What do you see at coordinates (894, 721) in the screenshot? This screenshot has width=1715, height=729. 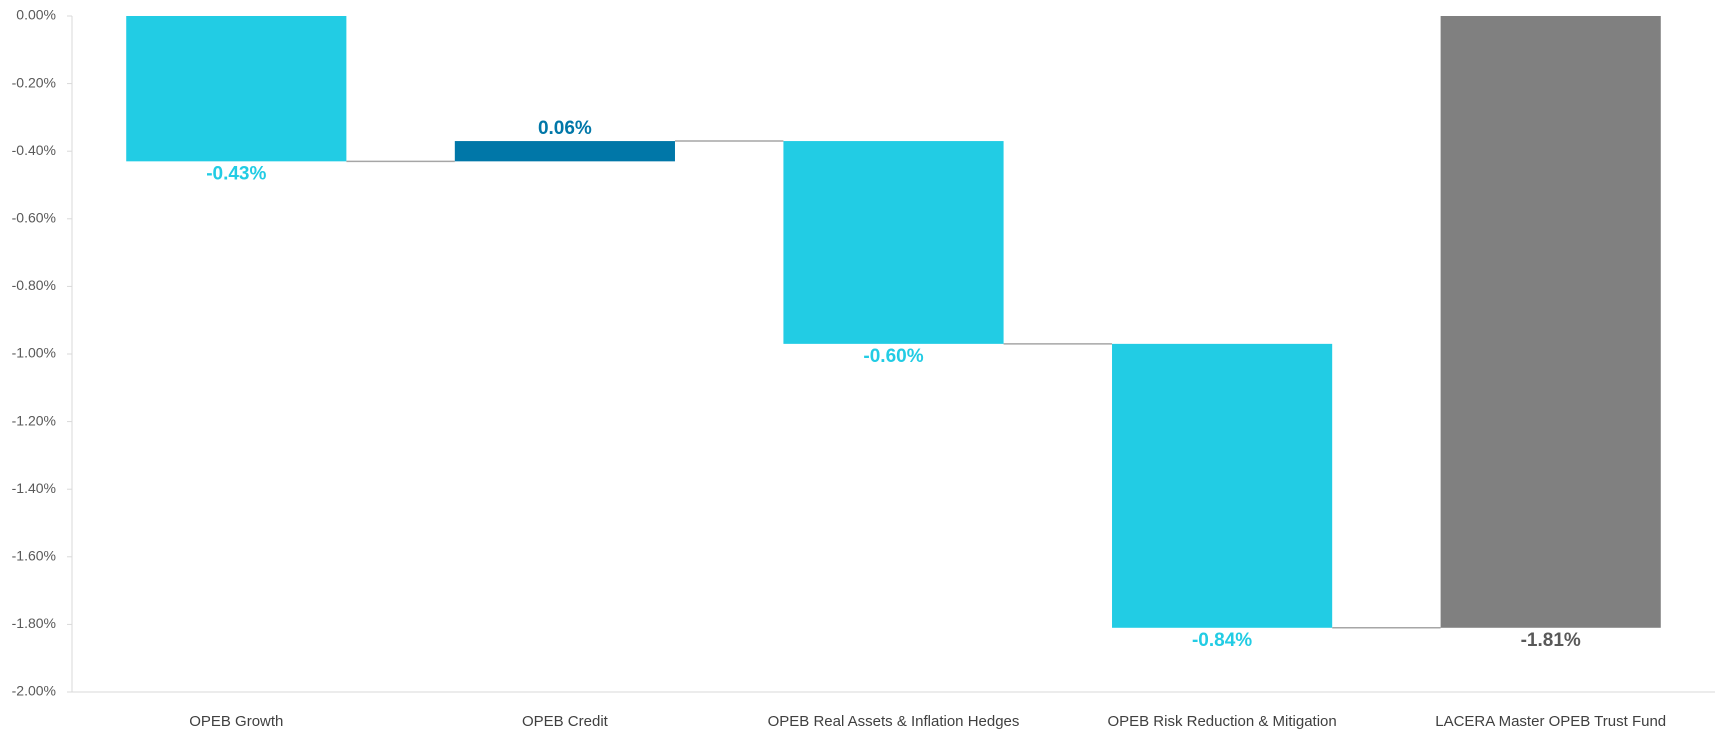 I see `x-tick-label: OPEB Real Assets & Inflation Hedges` at bounding box center [894, 721].